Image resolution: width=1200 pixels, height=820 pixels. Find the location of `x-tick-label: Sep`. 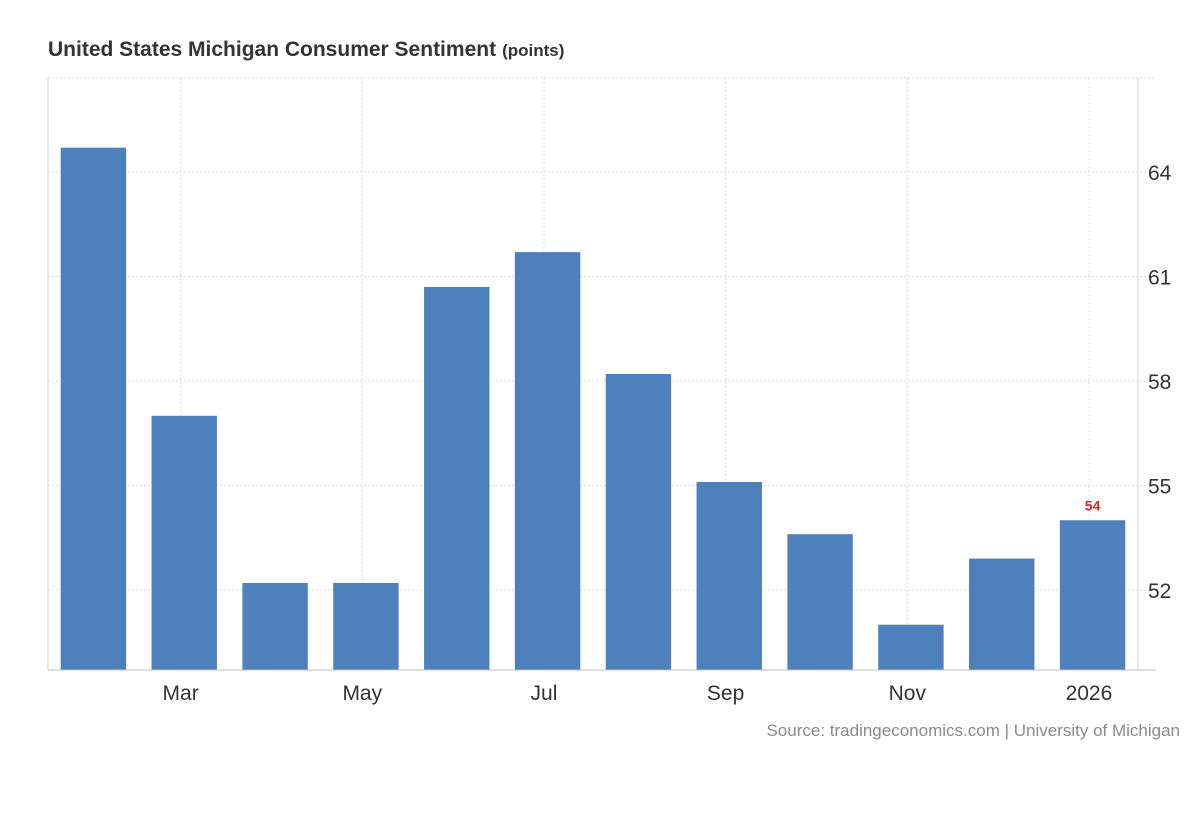

x-tick-label: Sep is located at coordinates (725, 693).